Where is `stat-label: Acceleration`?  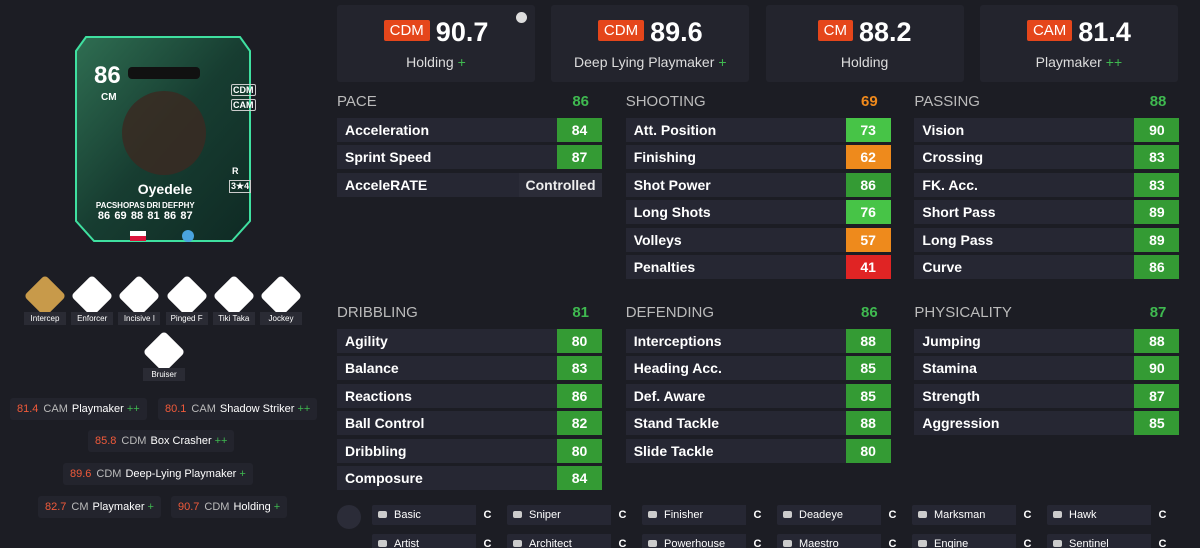 stat-label: Acceleration is located at coordinates (447, 130).